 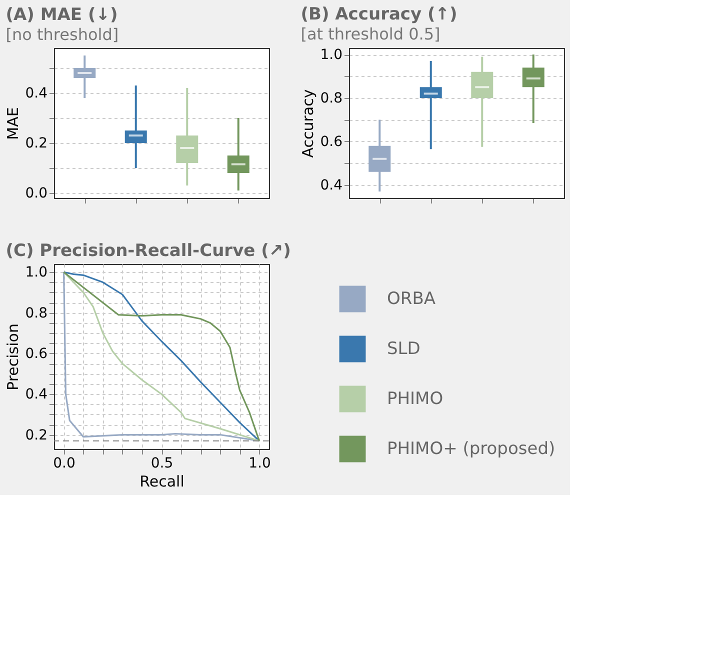 What do you see at coordinates (161, 356) in the screenshot?
I see `line-series` at bounding box center [161, 356].